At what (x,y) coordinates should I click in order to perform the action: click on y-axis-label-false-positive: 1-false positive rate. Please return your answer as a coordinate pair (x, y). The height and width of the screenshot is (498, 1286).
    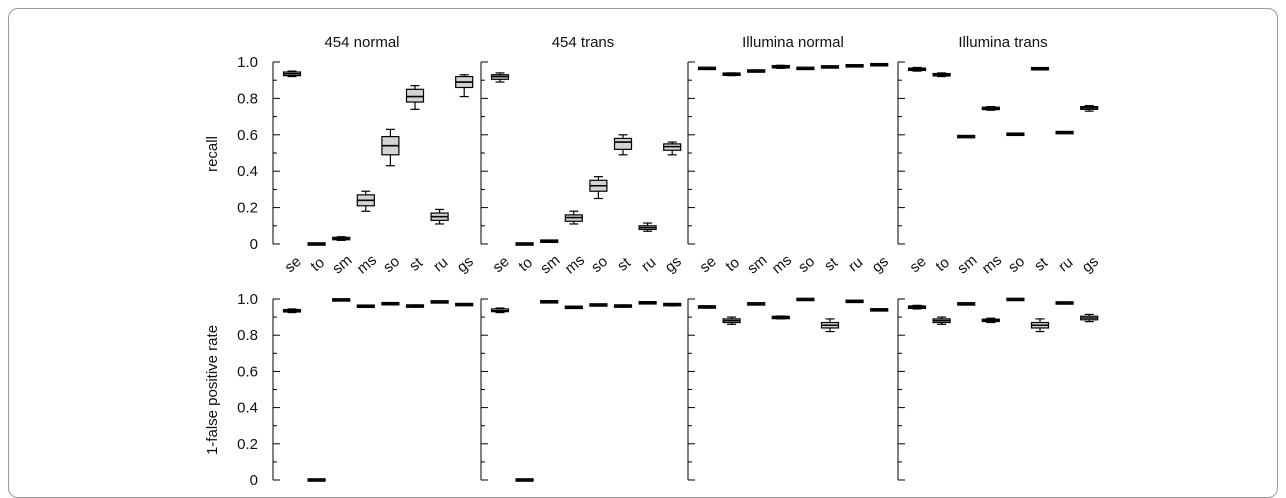
    Looking at the image, I should click on (212, 390).